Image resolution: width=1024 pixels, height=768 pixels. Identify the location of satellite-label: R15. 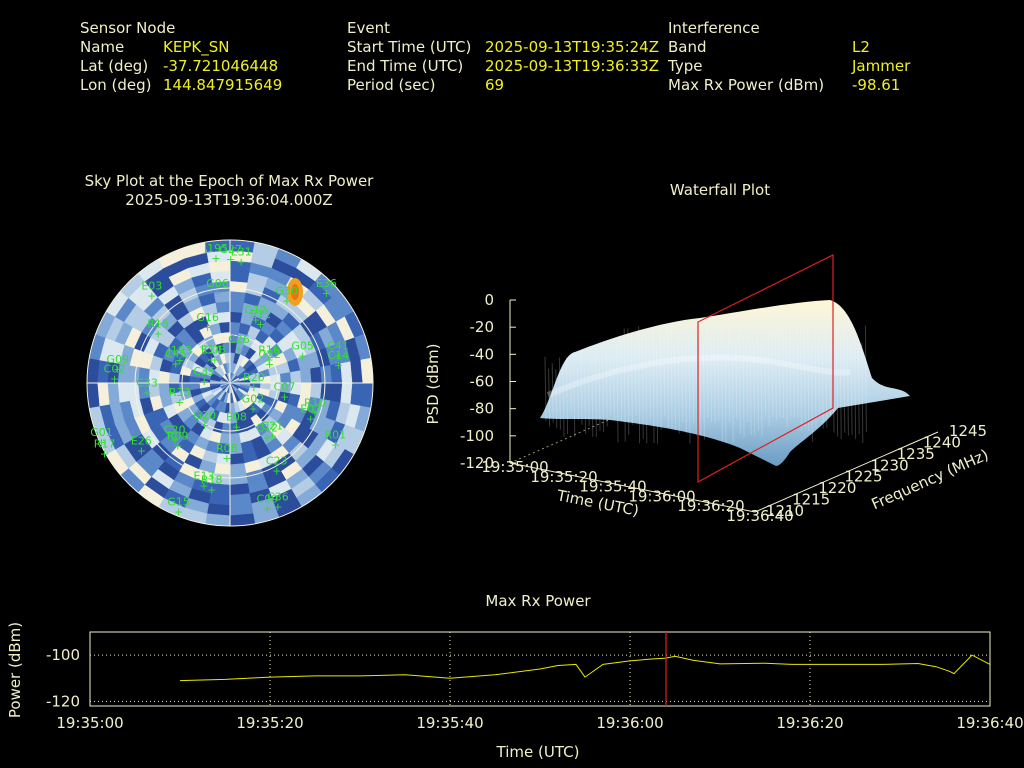
(158, 323).